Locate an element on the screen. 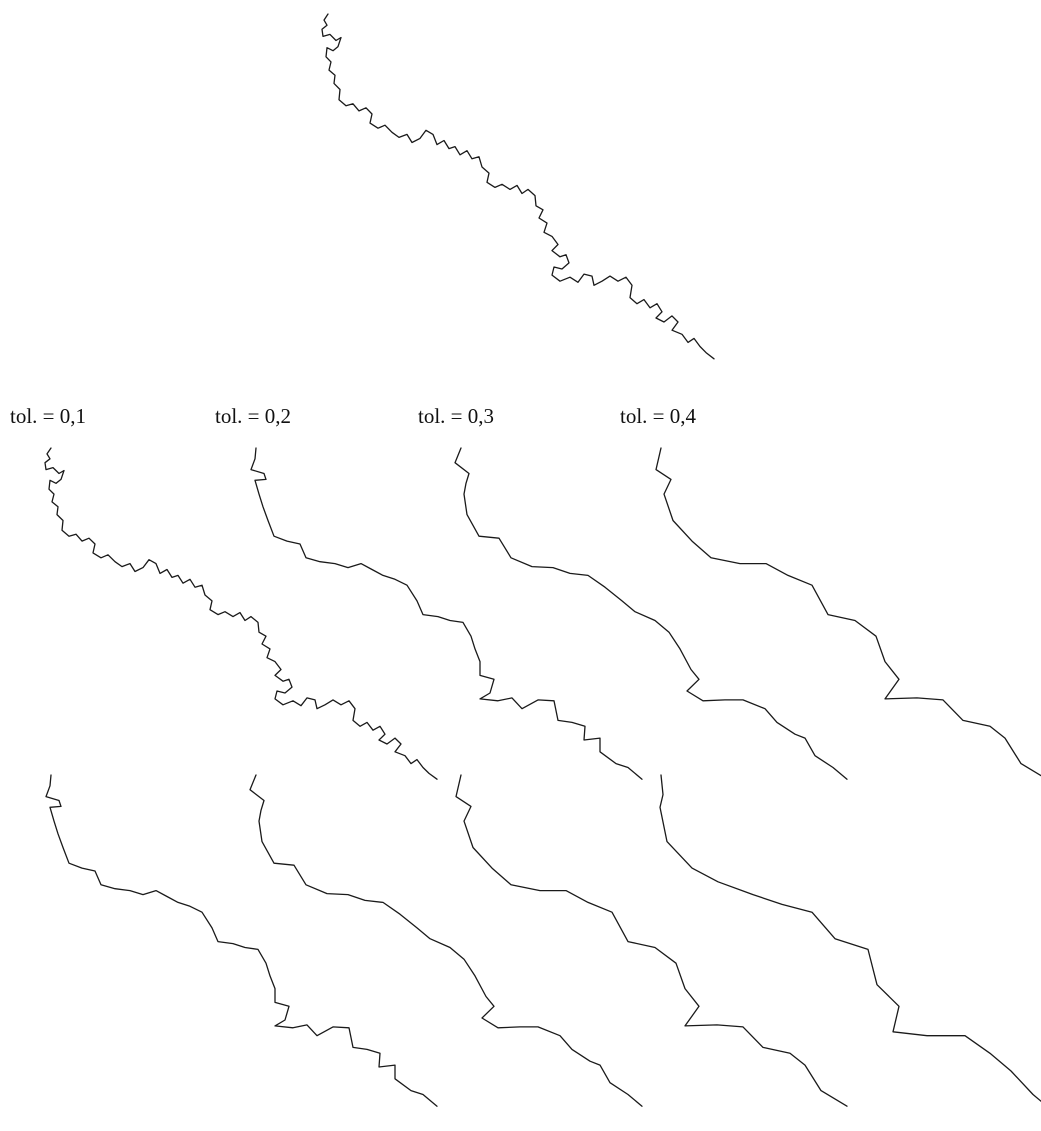  original-curve is located at coordinates (518, 186).